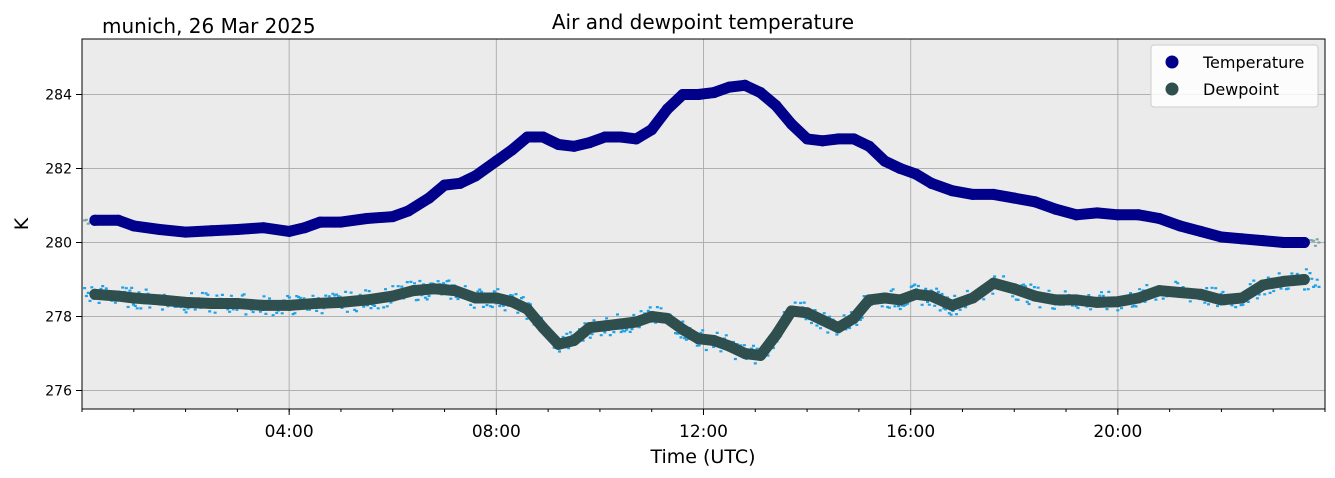  What do you see at coordinates (209, 26) in the screenshot?
I see `chart-subtitle: munich, 26 Mar 2025` at bounding box center [209, 26].